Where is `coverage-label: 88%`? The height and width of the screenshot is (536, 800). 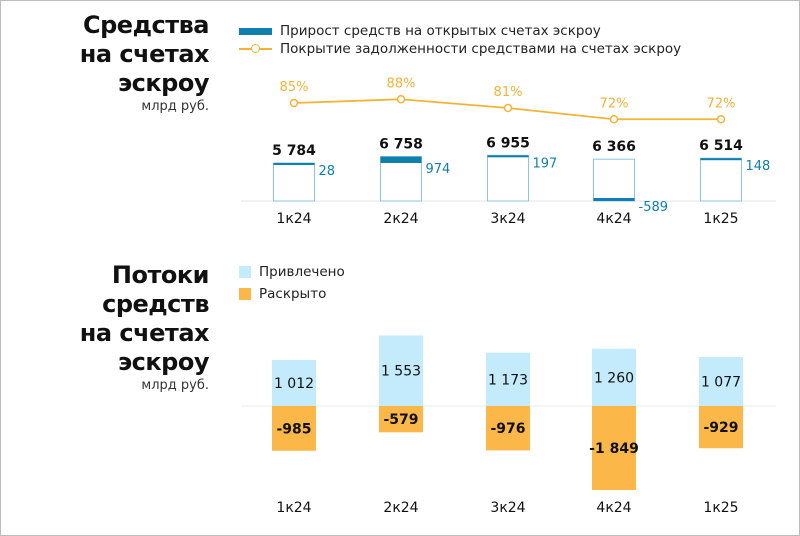 coverage-label: 88% is located at coordinates (401, 83).